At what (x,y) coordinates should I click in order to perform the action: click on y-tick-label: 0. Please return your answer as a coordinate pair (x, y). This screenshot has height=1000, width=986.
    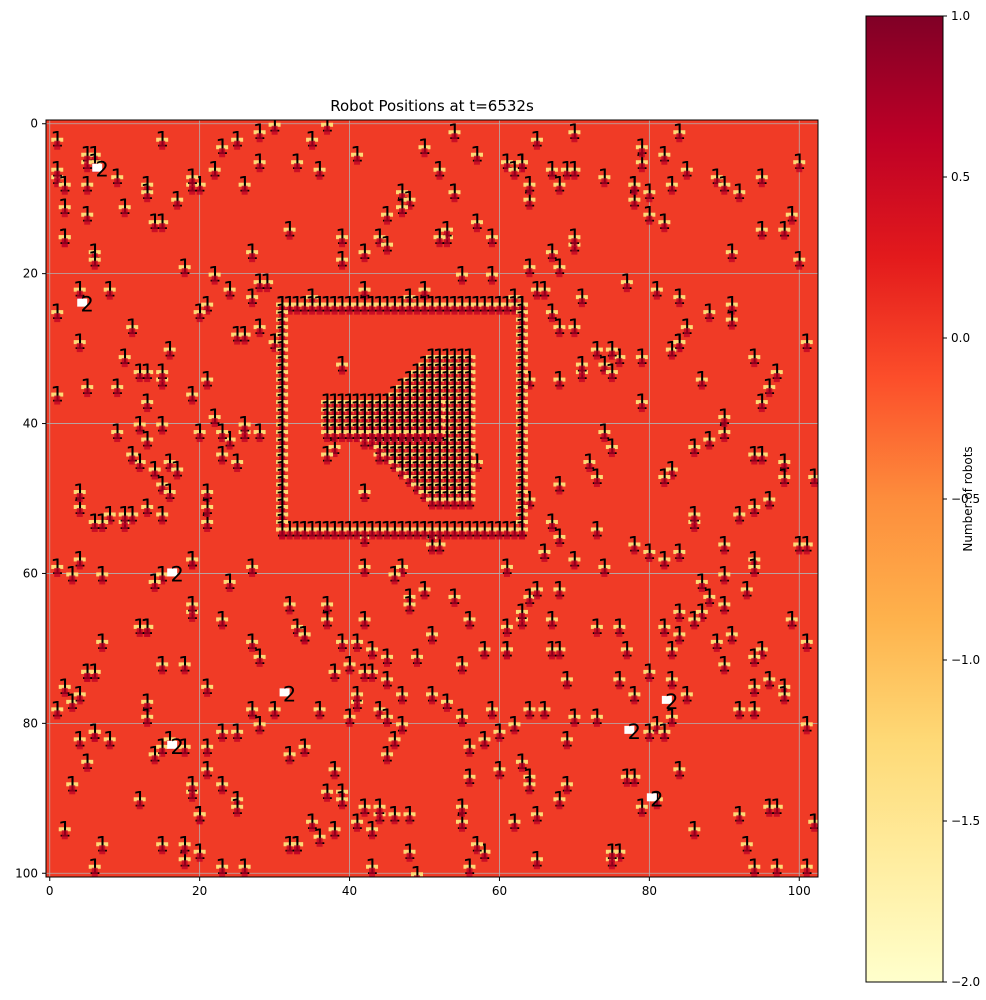
    Looking at the image, I should click on (34, 124).